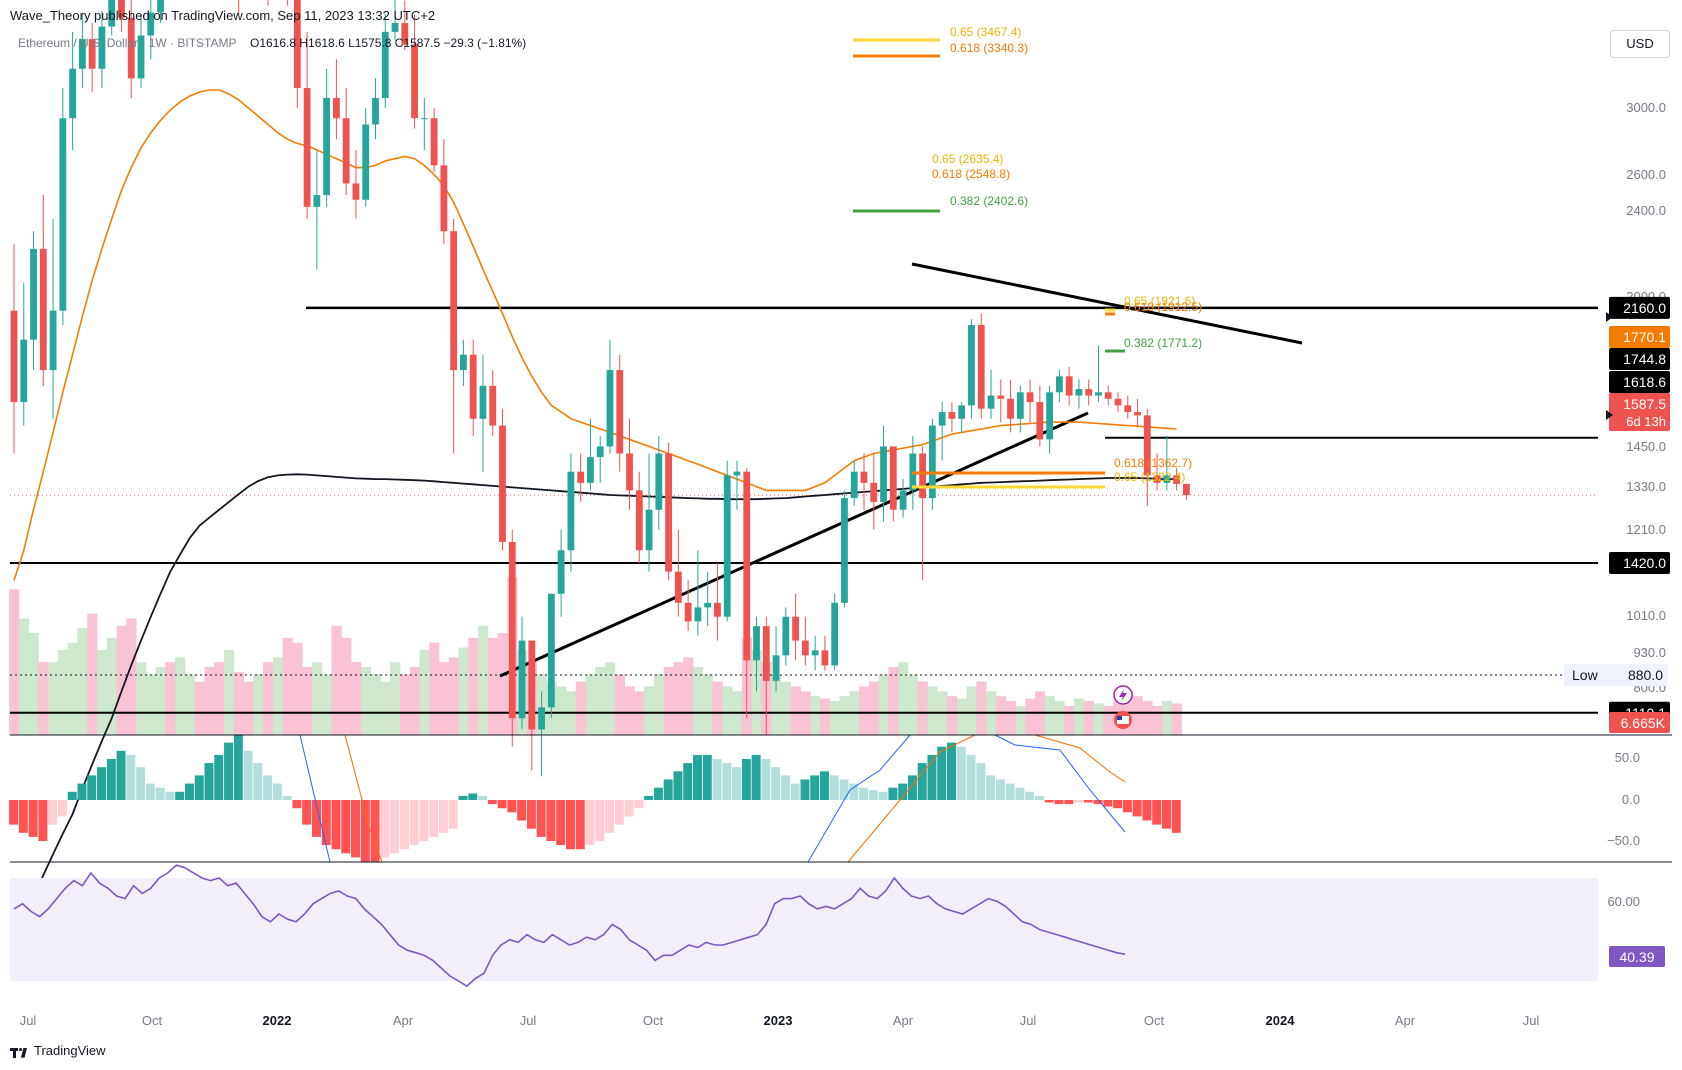 Image resolution: width=1682 pixels, height=1070 pixels. I want to click on badge-1770-bg, so click(1639, 337).